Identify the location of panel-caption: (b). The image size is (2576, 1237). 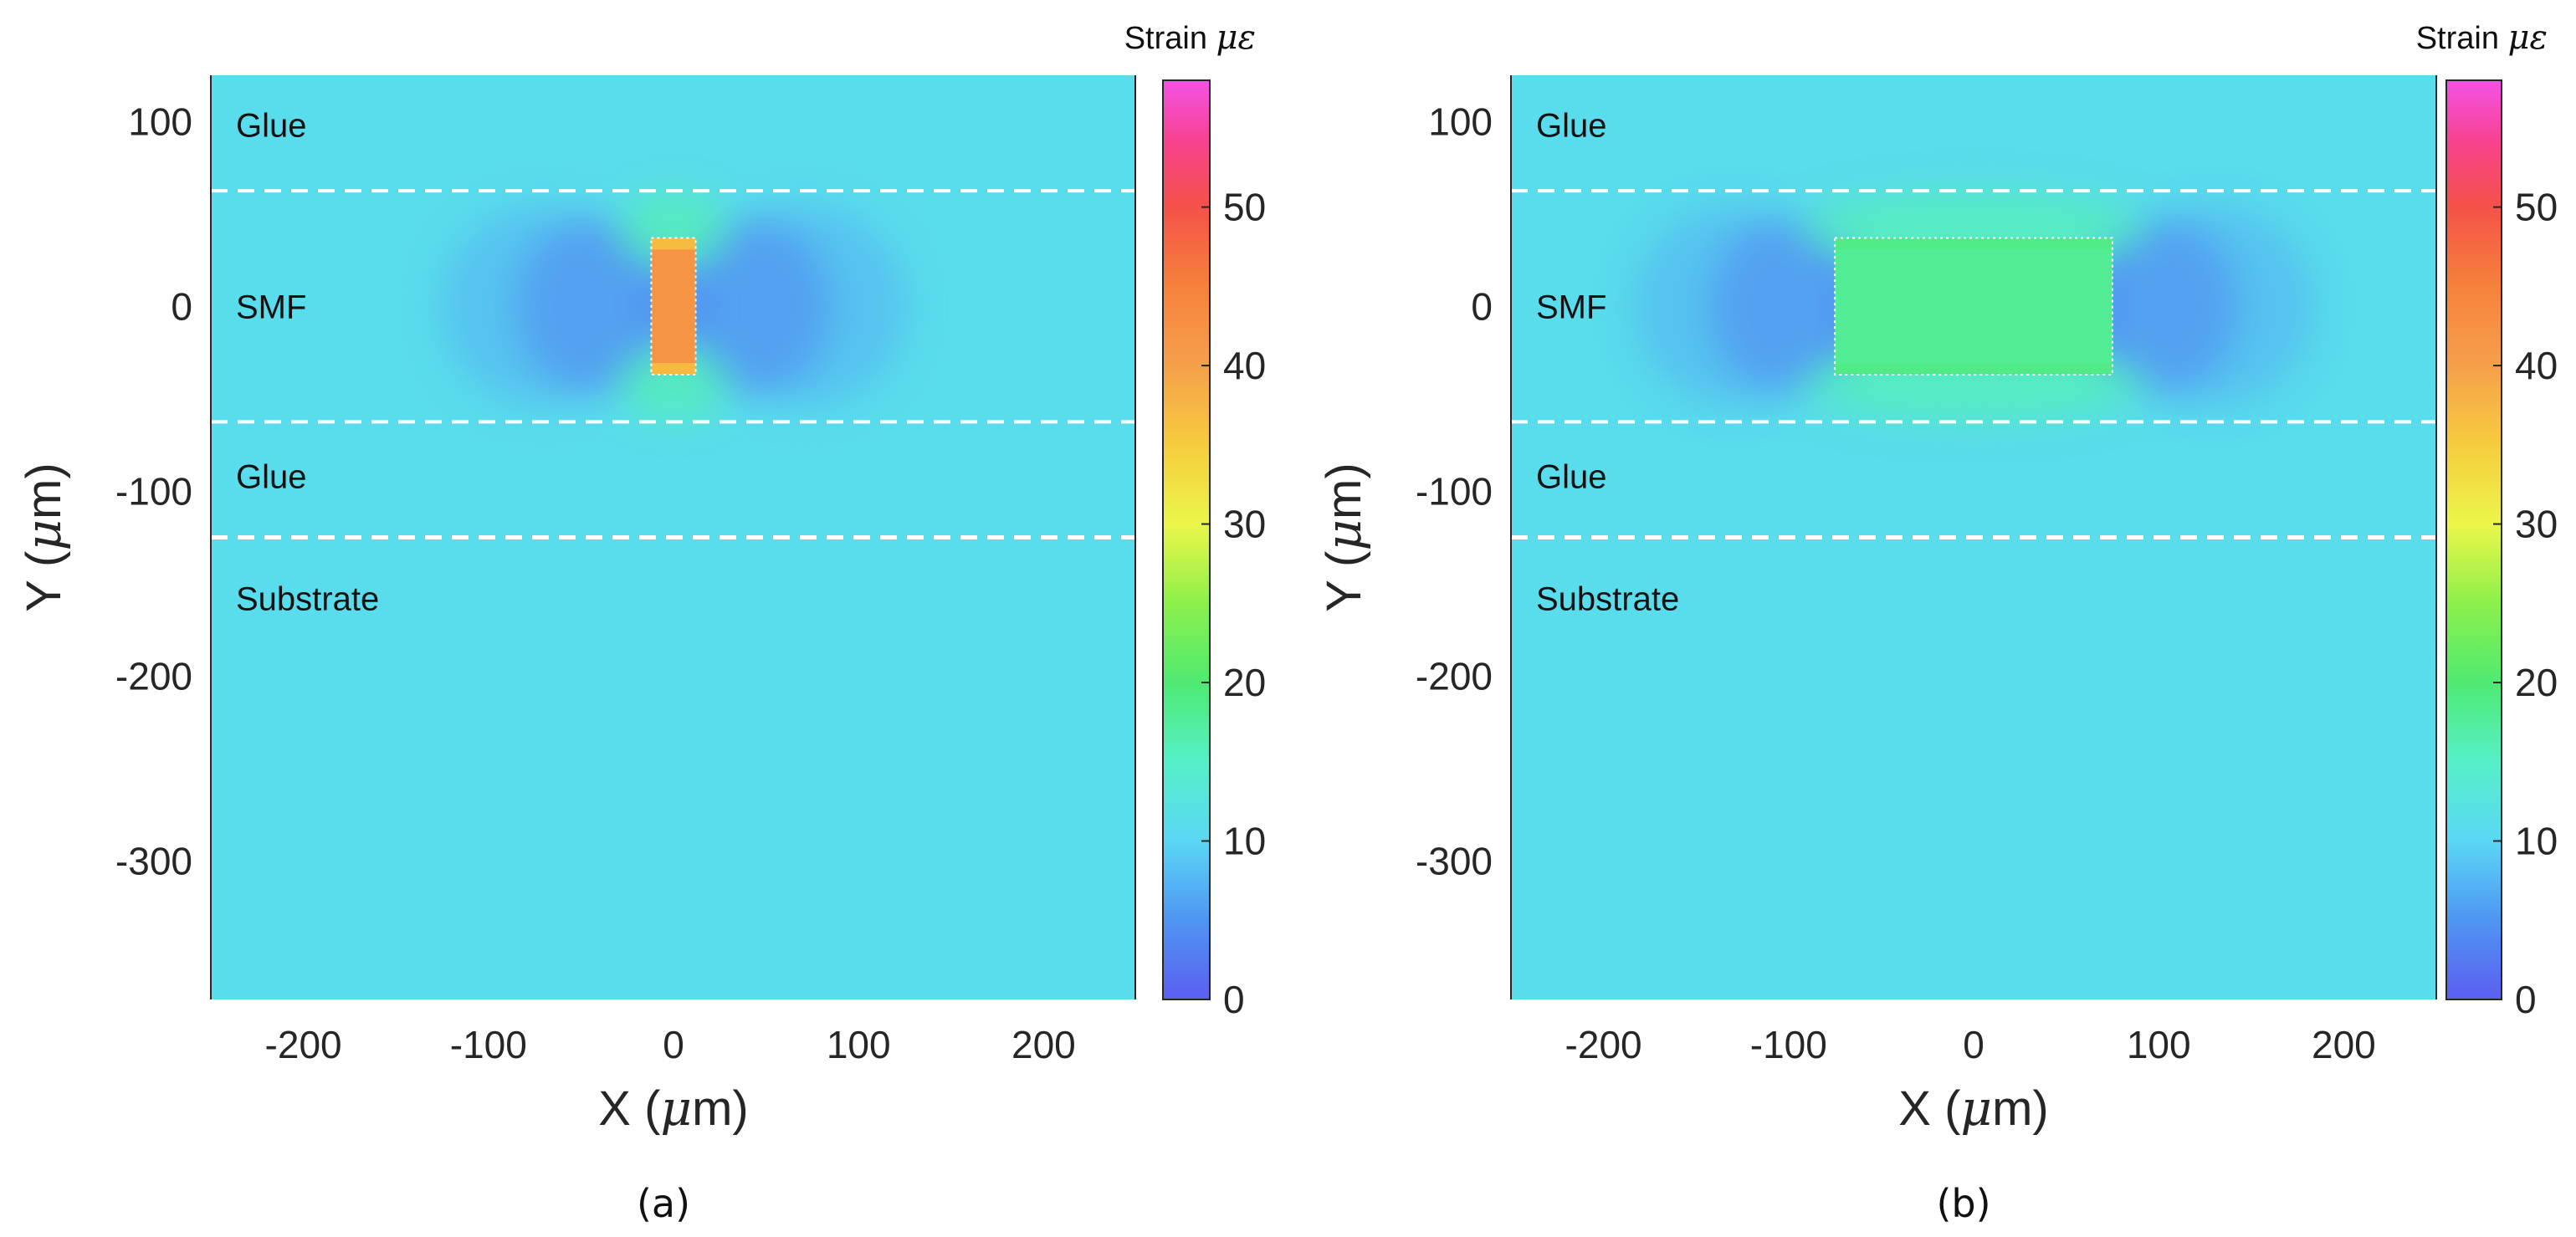
(1963, 1203).